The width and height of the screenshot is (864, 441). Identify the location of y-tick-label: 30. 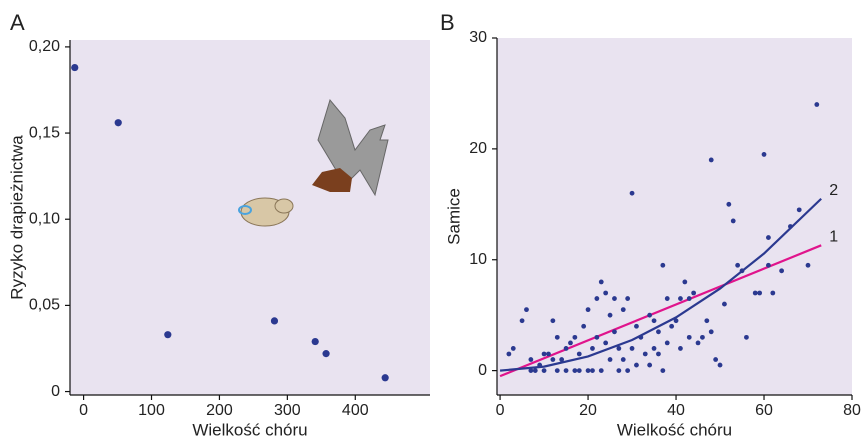
(478, 37).